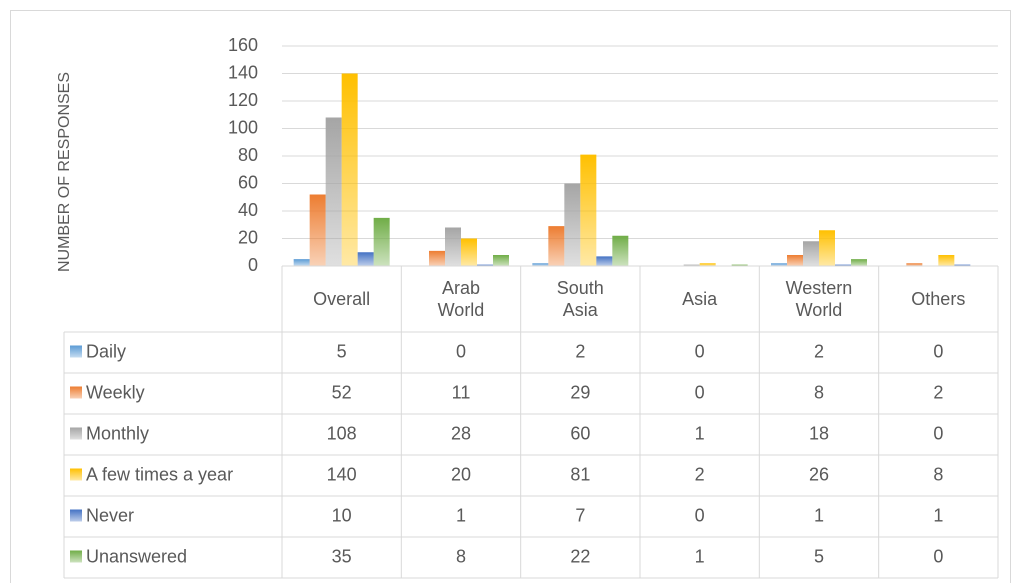 The image size is (1017, 583). I want to click on legend-label: Never, so click(110, 515).